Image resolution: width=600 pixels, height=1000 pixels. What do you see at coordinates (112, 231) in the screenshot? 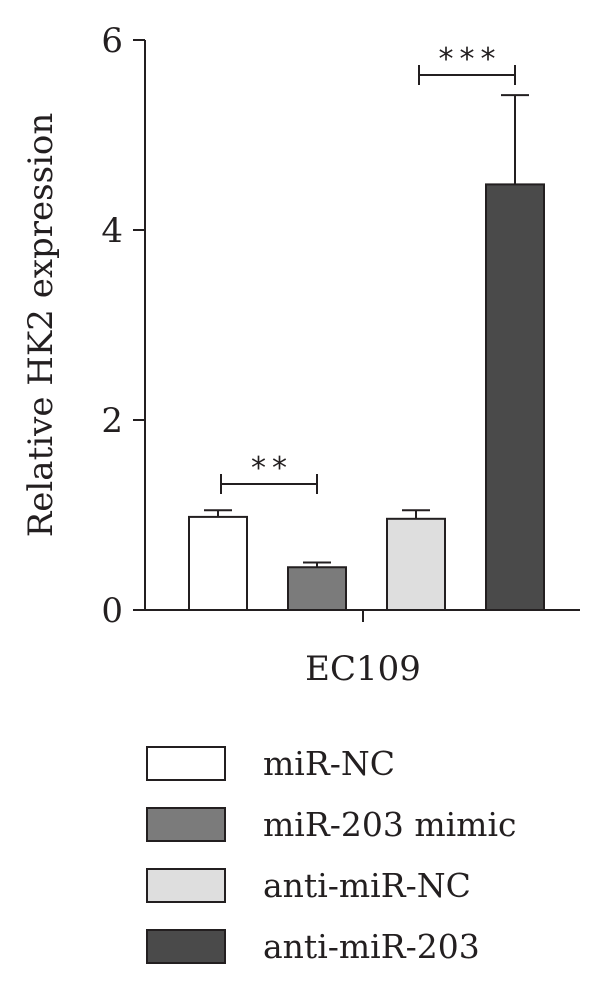
I see `y-tick-label: 4` at bounding box center [112, 231].